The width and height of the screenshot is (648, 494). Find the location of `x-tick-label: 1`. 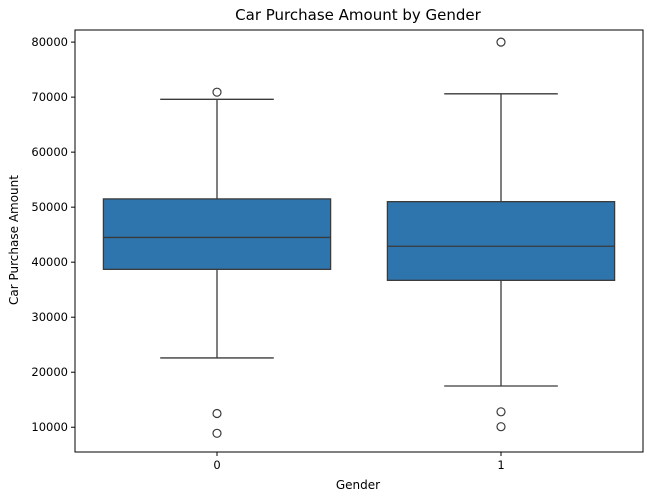

x-tick-label: 1 is located at coordinates (500, 465).